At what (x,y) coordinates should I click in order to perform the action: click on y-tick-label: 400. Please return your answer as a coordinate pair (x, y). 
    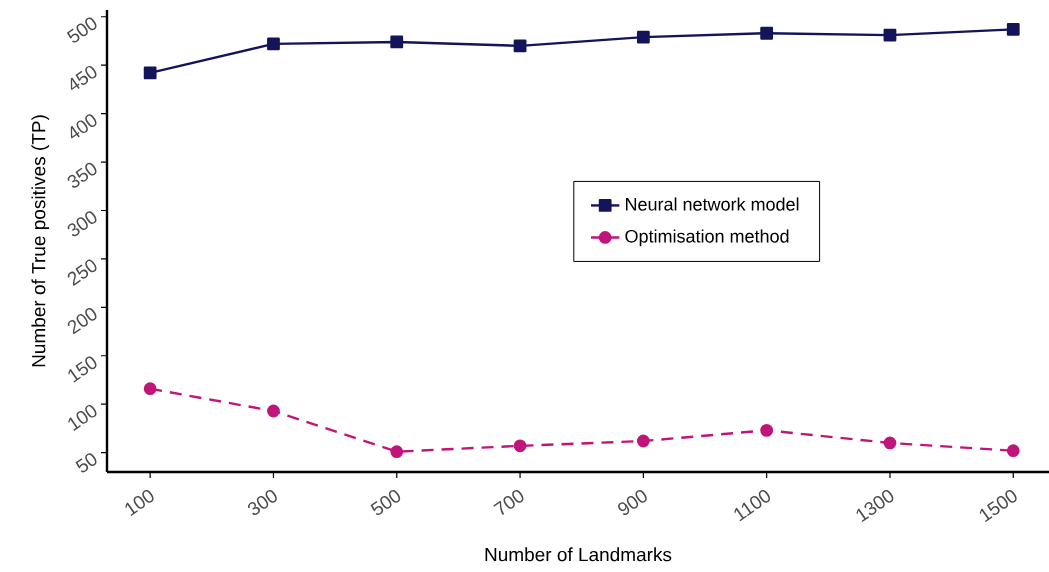
    Looking at the image, I should click on (83, 126).